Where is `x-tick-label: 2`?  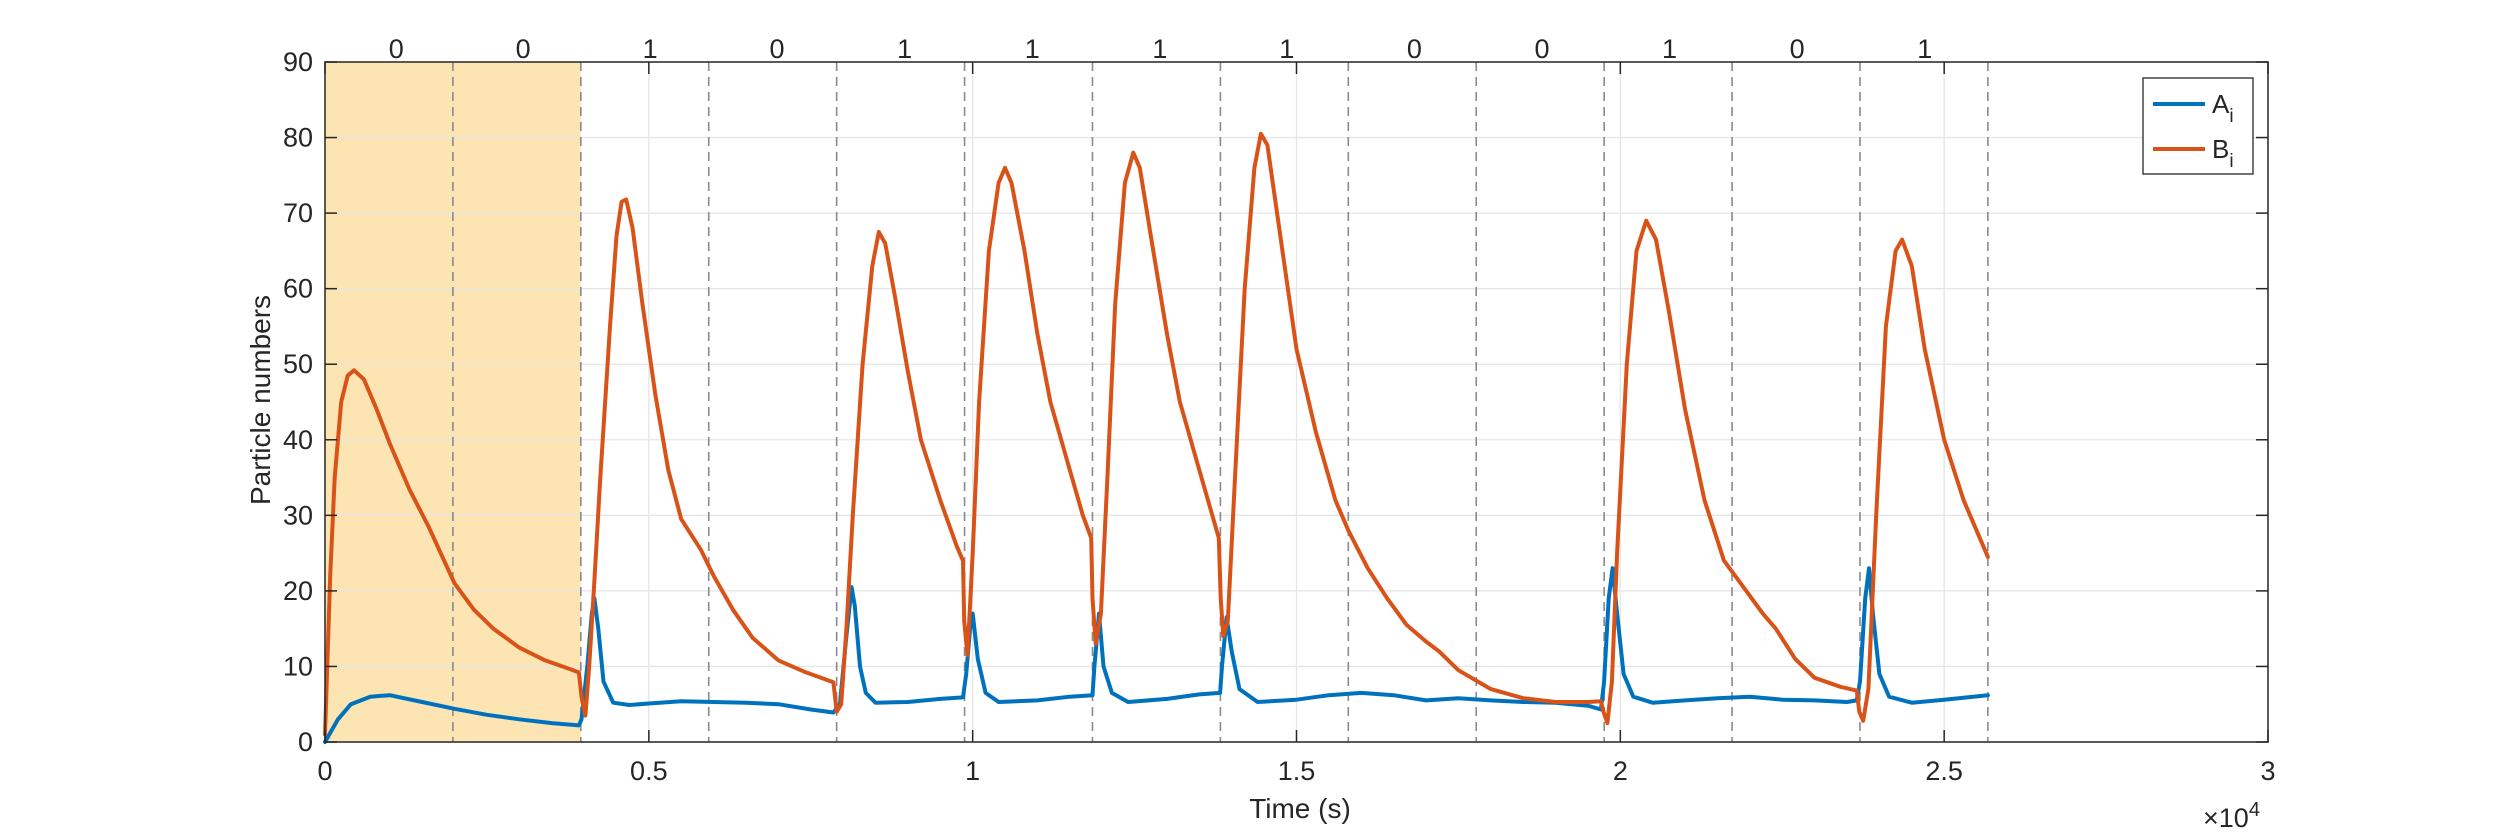
x-tick-label: 2 is located at coordinates (1620, 771).